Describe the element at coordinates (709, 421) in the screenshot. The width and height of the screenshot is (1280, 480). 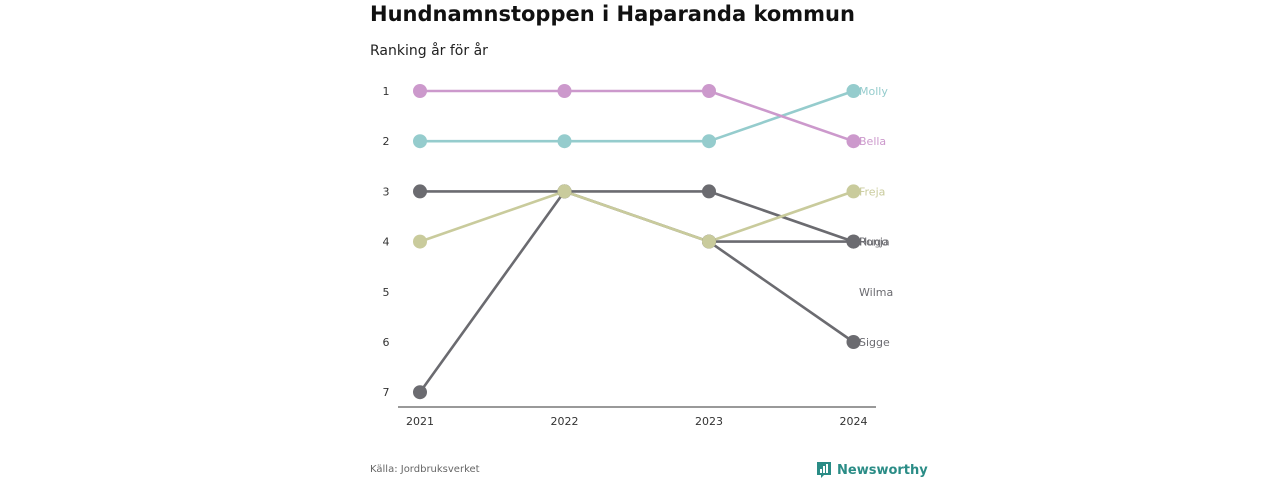
I see `x-tick-label: 2023` at that location.